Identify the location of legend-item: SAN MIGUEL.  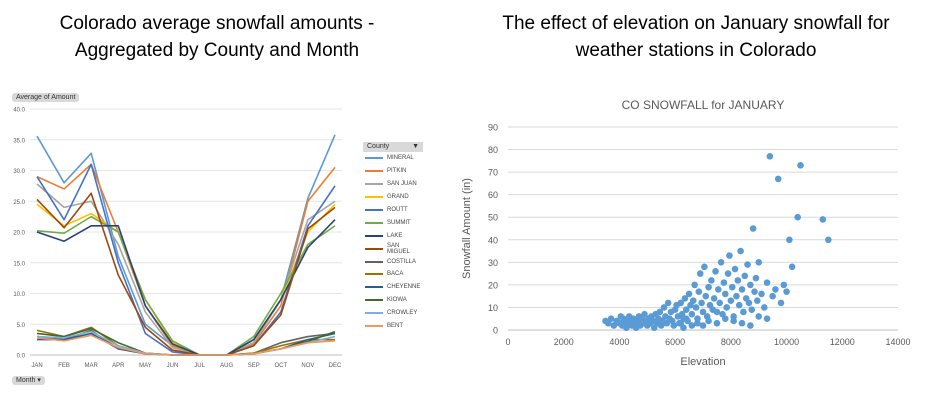
(393, 248).